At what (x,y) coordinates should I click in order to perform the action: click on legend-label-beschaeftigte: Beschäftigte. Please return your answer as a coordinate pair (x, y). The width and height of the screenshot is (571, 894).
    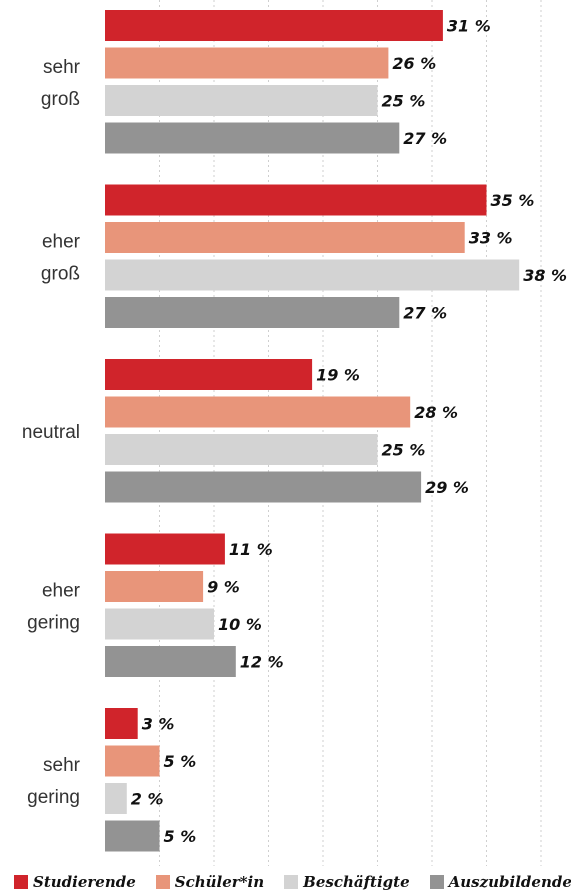
    Looking at the image, I should click on (356, 882).